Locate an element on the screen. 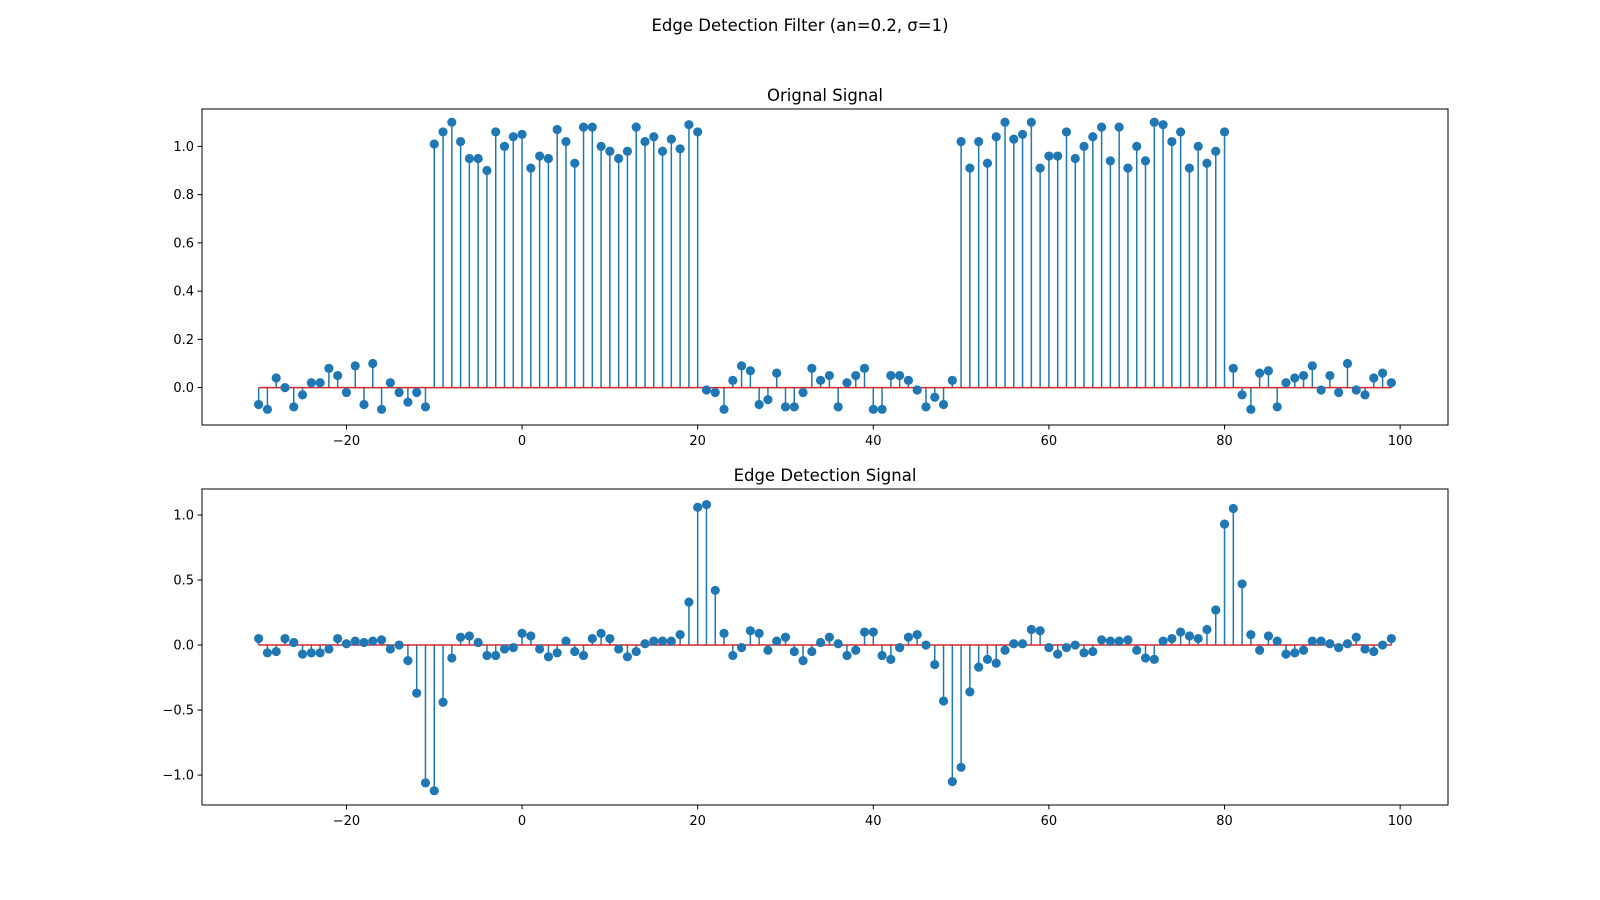 This screenshot has height=900, width=1600. y-tick-label: −0.5 is located at coordinates (178, 711).